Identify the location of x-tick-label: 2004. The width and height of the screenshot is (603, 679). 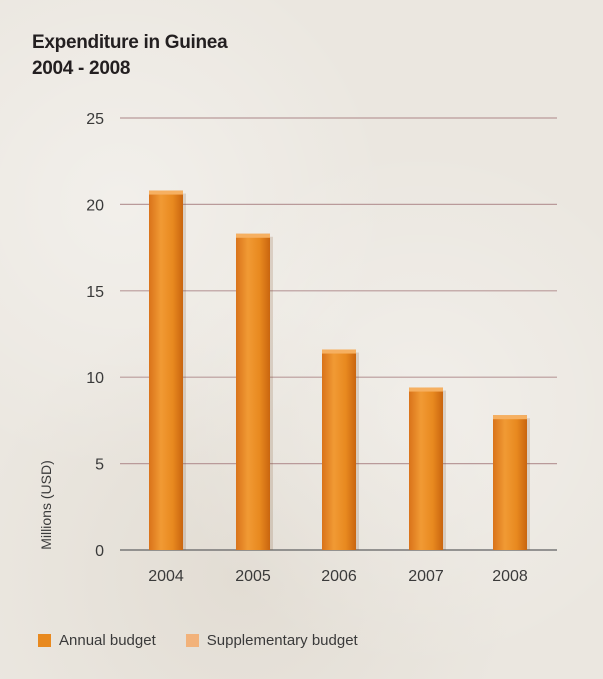
(166, 576).